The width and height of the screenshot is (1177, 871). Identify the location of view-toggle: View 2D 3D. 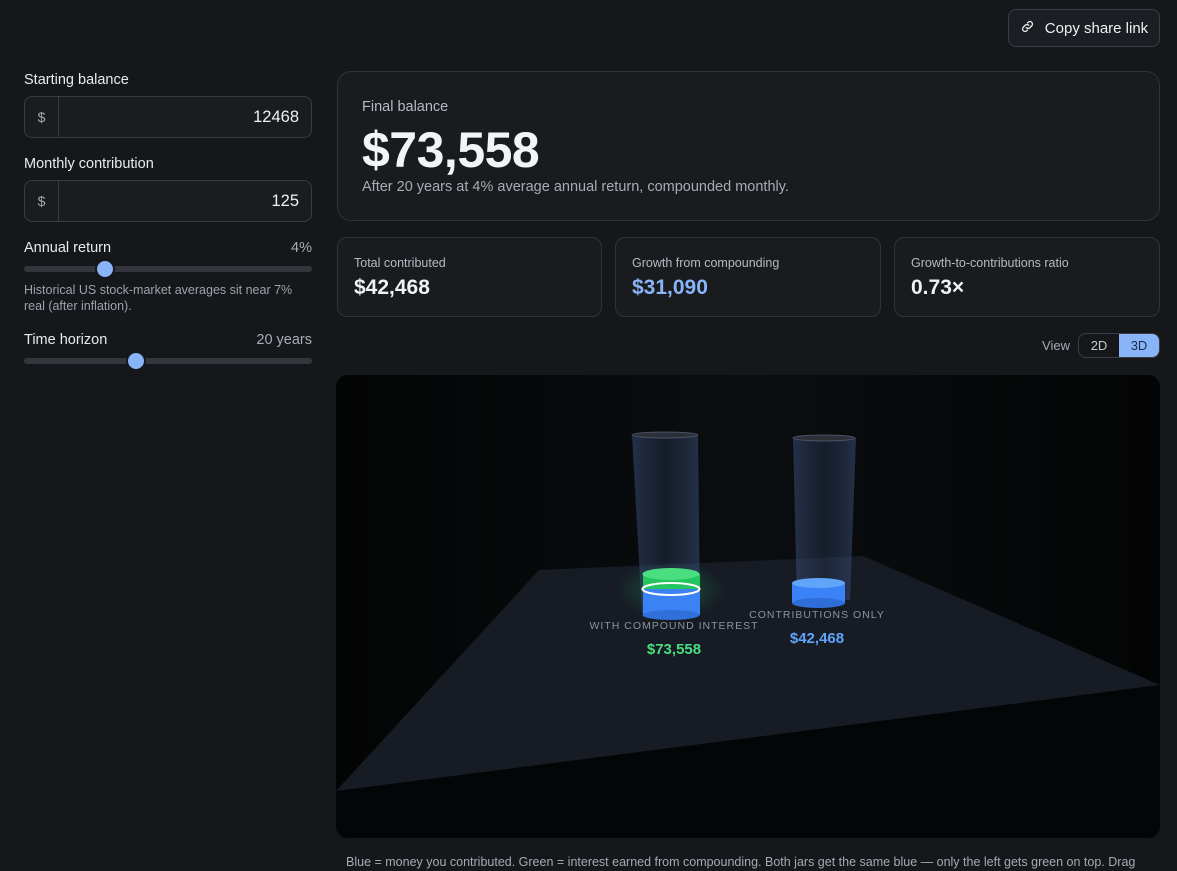
(1101, 345).